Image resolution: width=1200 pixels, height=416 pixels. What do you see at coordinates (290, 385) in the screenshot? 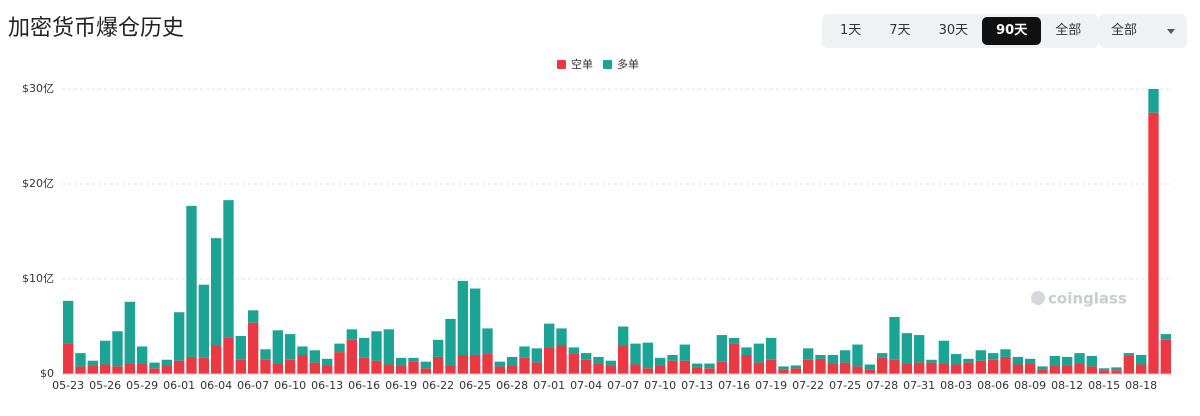
I see `x-tick-label: 06-10` at bounding box center [290, 385].